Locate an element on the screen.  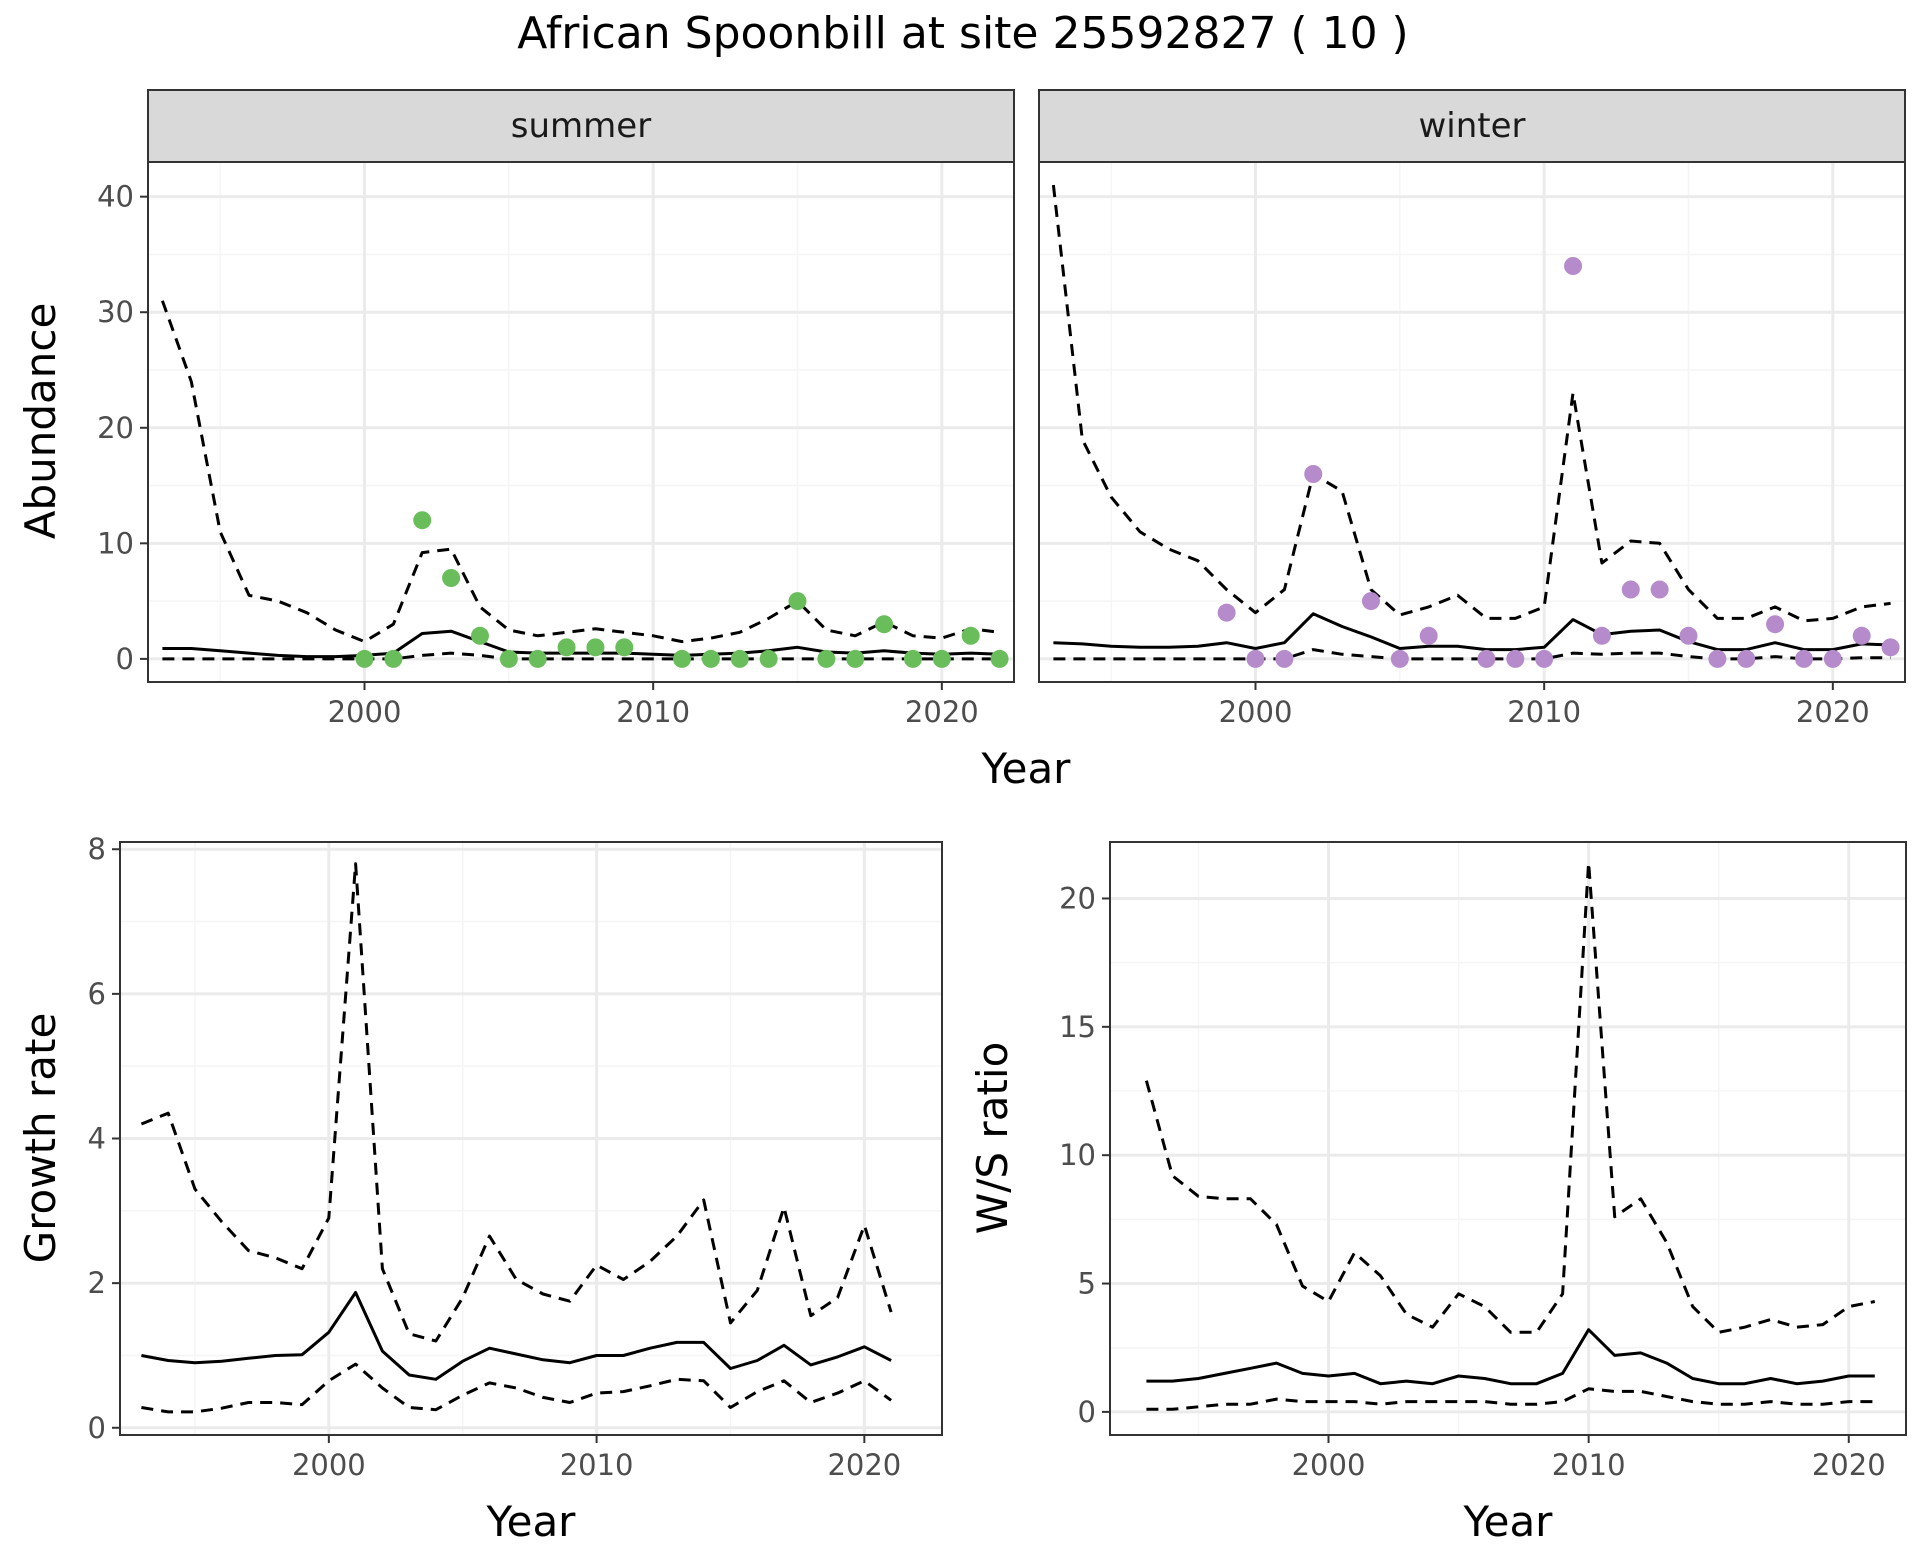
abundance-y-axis-title: Abundance is located at coordinates (40, 421).